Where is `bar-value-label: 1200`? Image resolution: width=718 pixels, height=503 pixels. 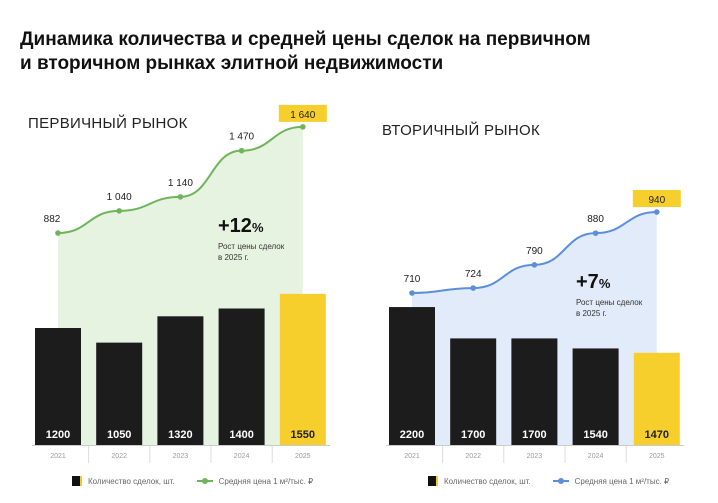 bar-value-label: 1200 is located at coordinates (58, 435).